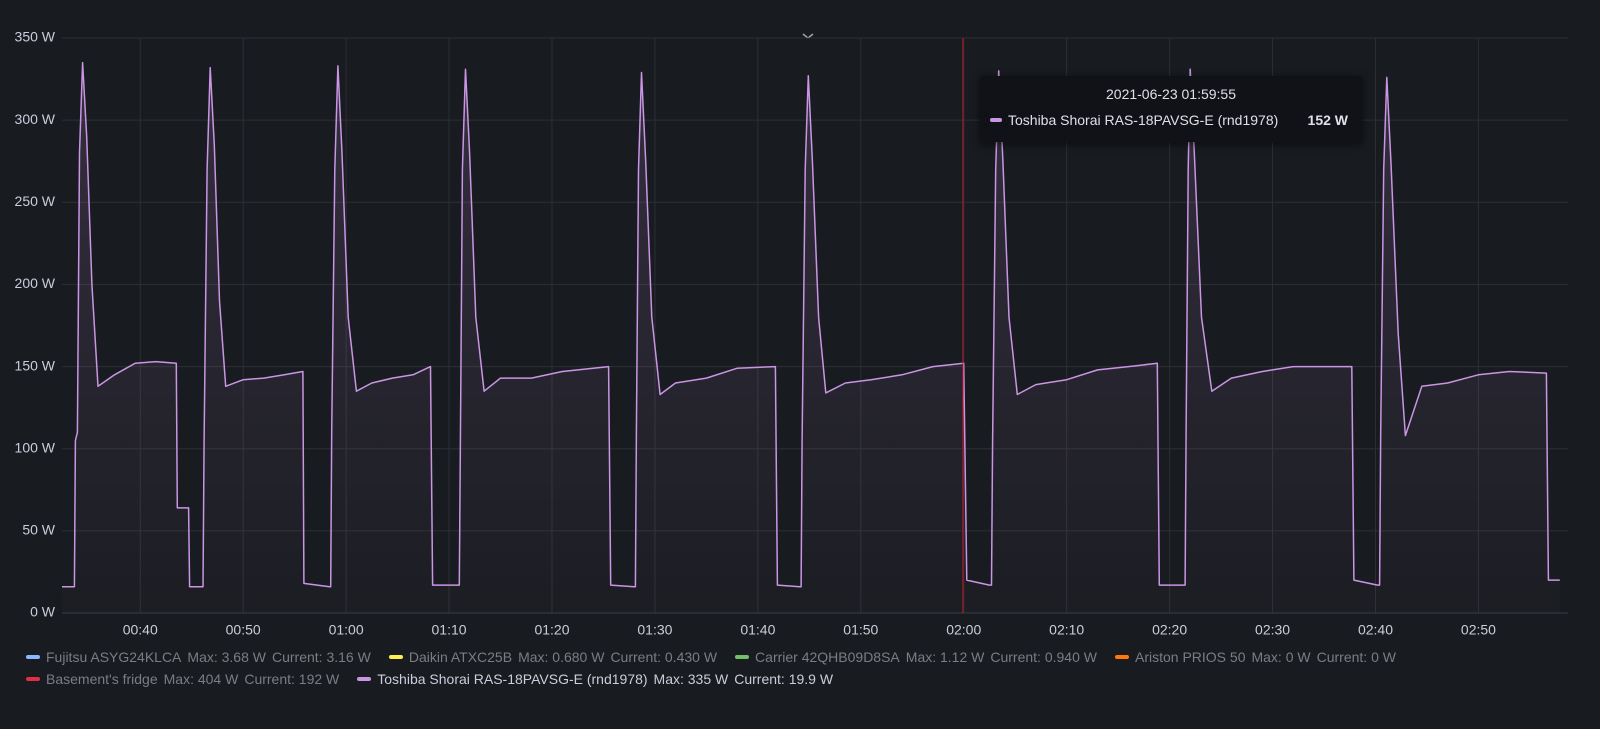 The image size is (1600, 729). What do you see at coordinates (757, 630) in the screenshot?
I see `x-tick-label: 01:40` at bounding box center [757, 630].